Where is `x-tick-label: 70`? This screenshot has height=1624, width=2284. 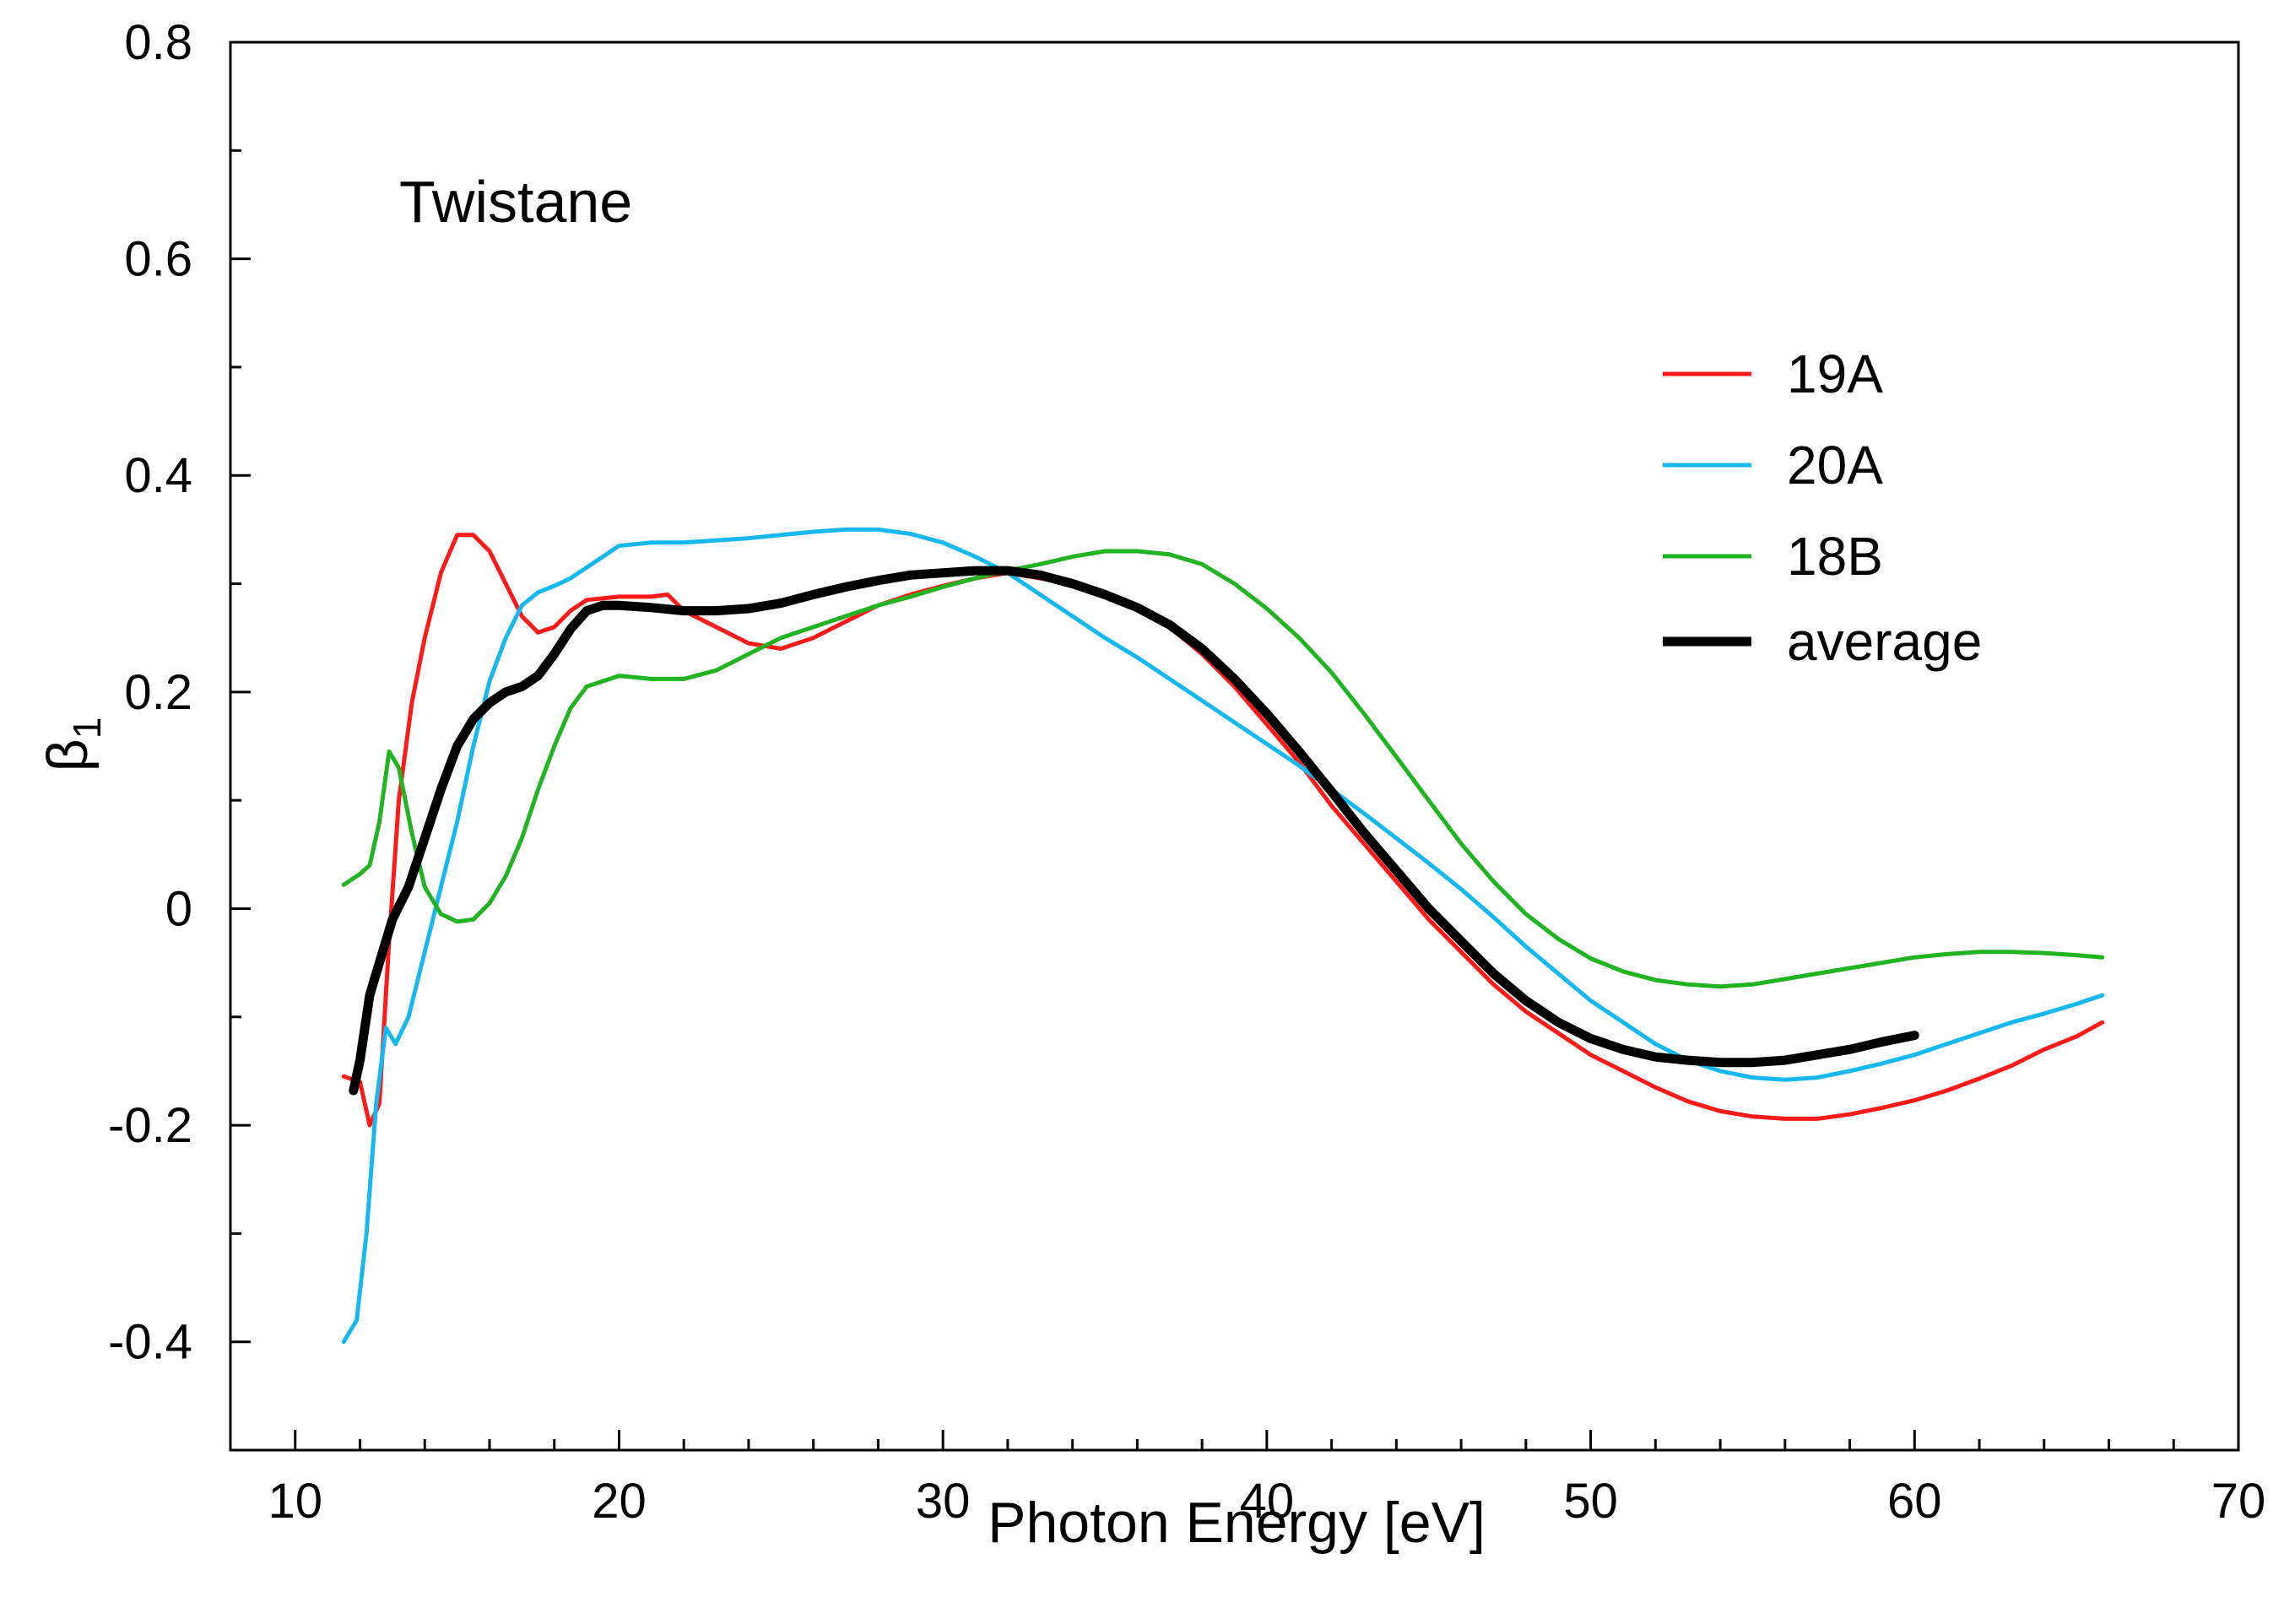 x-tick-label: 70 is located at coordinates (2238, 1501).